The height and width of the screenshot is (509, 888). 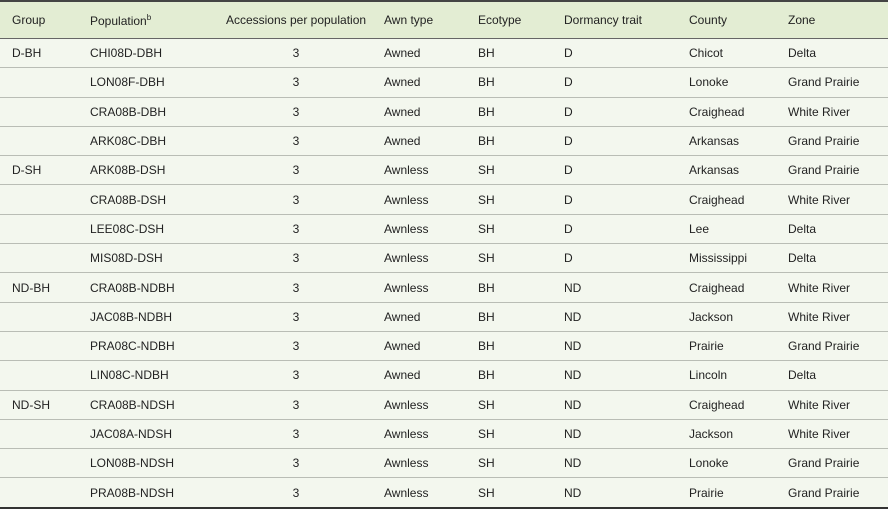 What do you see at coordinates (149, 375) in the screenshot?
I see `cell-population: LIN08C-NDBH` at bounding box center [149, 375].